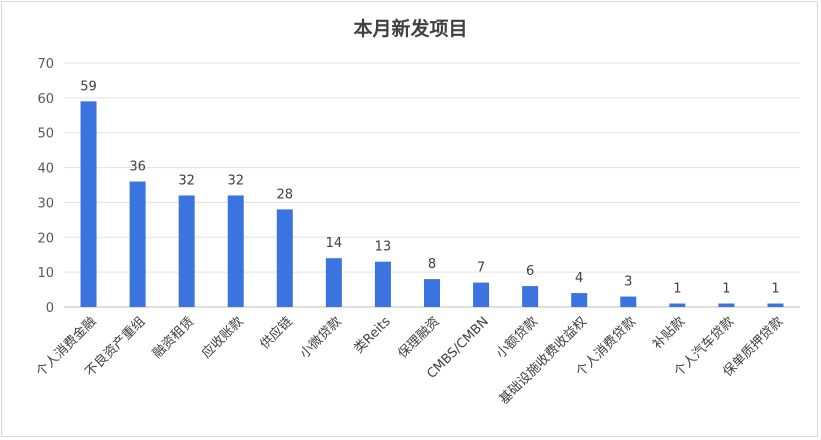  I want to click on chart-title: 本月新发项目, so click(410, 29).